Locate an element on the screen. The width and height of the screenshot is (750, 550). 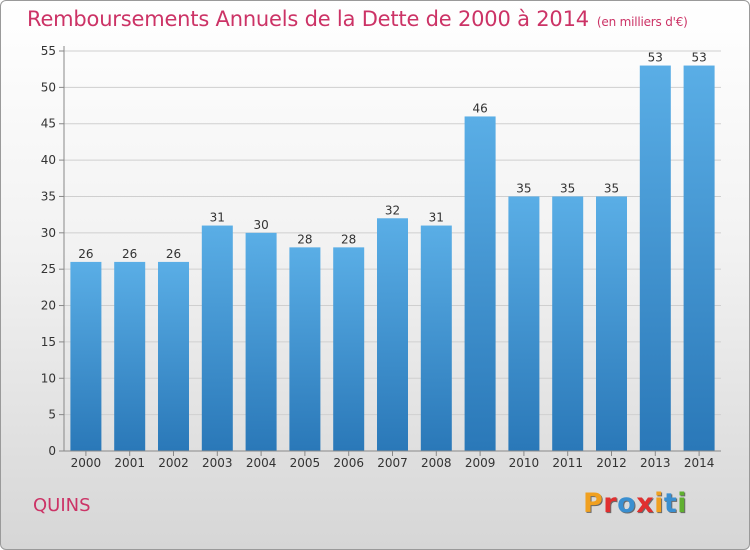
y-tick-label: 5 is located at coordinates (52, 415).